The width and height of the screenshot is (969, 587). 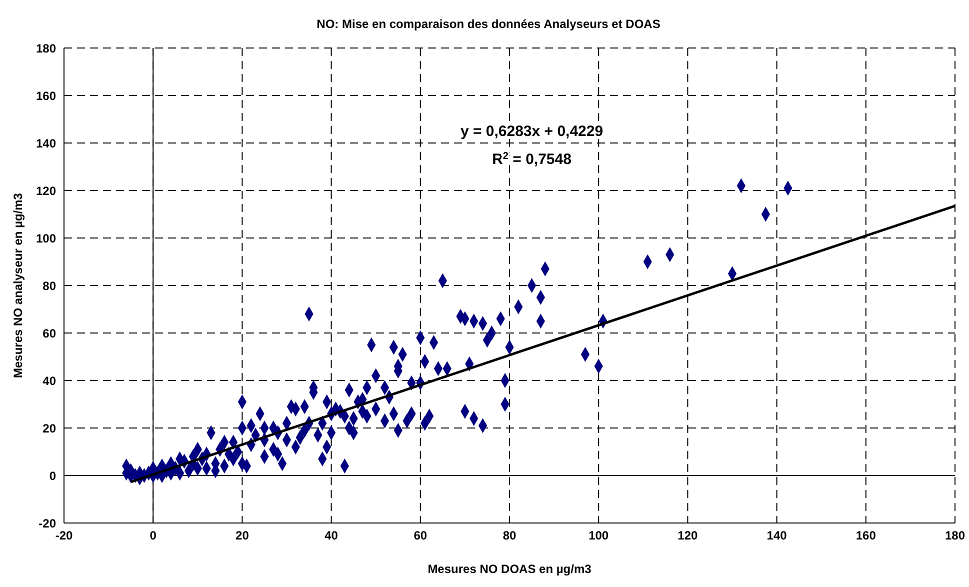 I want to click on y-tick-label: 20, so click(x=49, y=428).